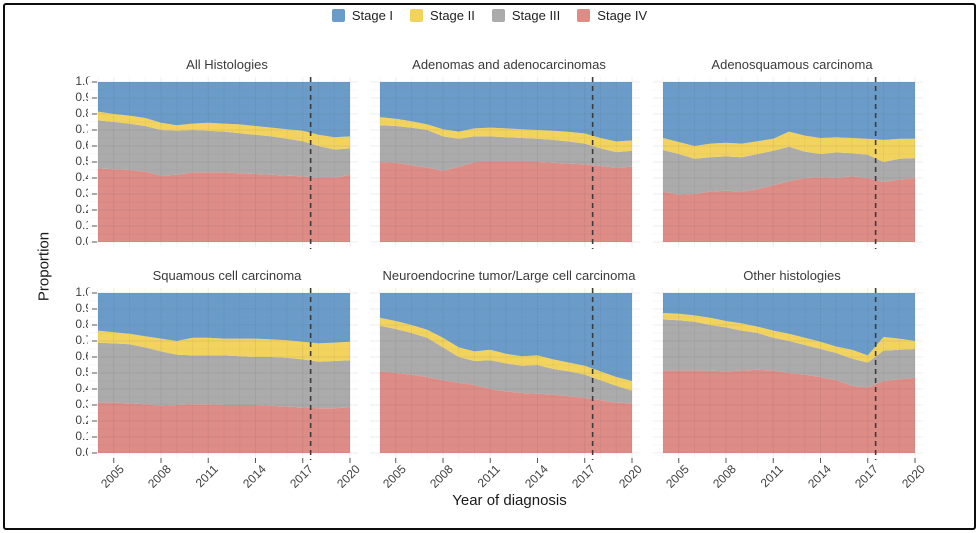 The width and height of the screenshot is (979, 533). Describe the element at coordinates (792, 275) in the screenshot. I see `panel-title-other-histologies: Other histologies` at that location.